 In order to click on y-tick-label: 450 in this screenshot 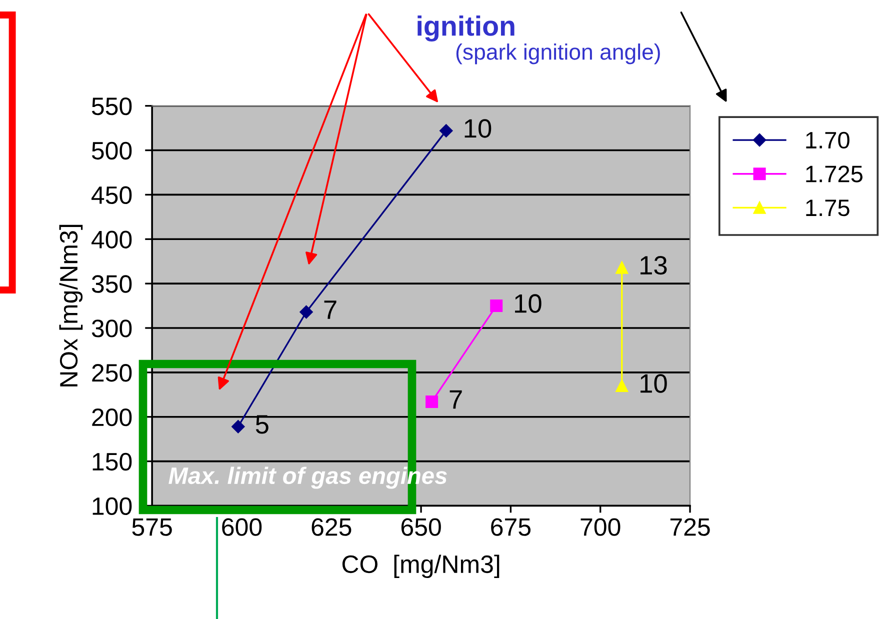, I will do `click(111, 195)`.